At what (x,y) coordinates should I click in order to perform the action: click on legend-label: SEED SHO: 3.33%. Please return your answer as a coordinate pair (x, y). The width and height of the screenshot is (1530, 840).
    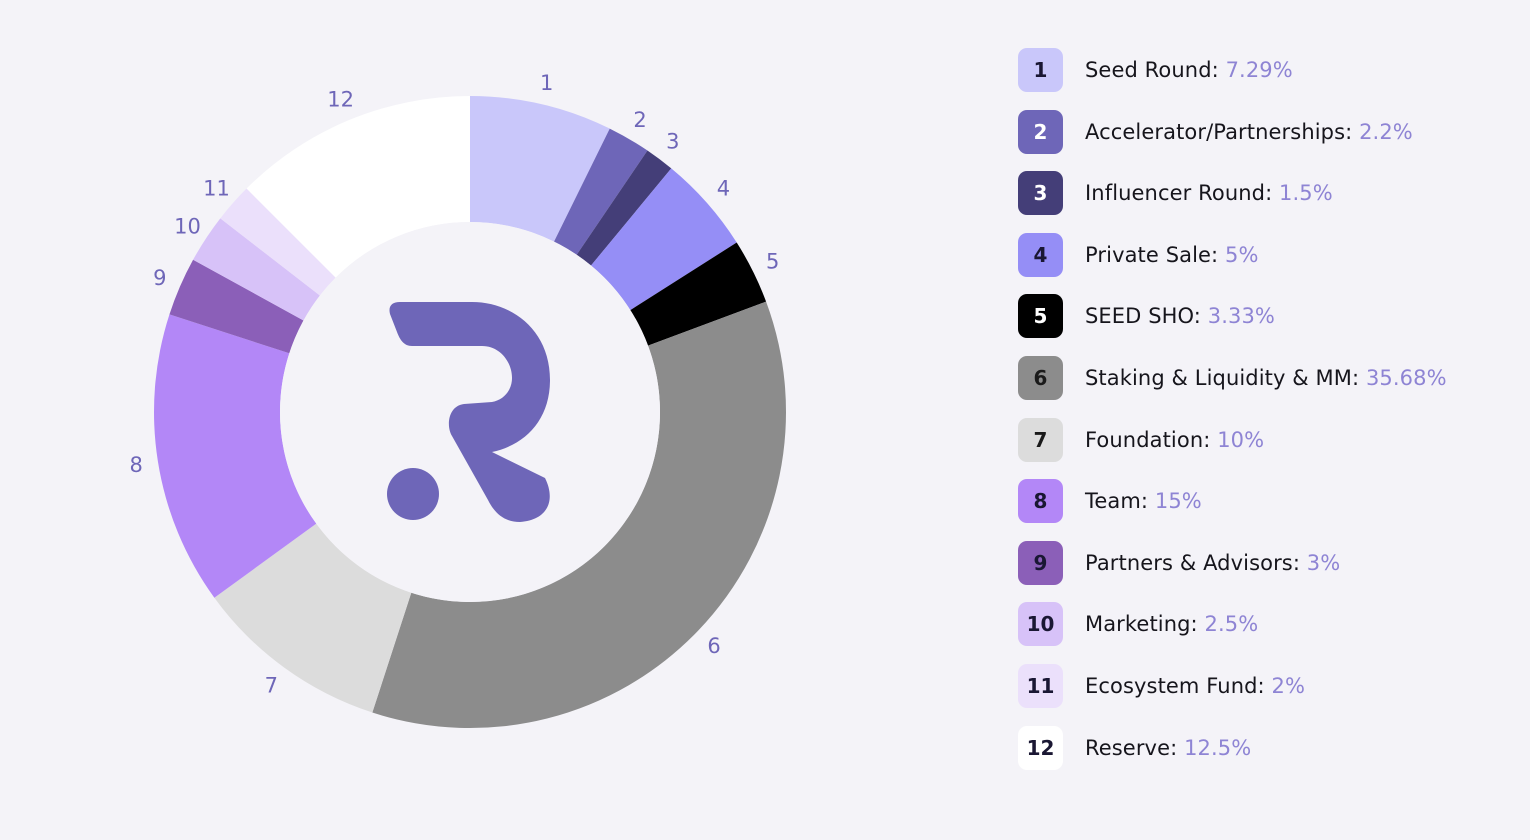
    Looking at the image, I should click on (1180, 316).